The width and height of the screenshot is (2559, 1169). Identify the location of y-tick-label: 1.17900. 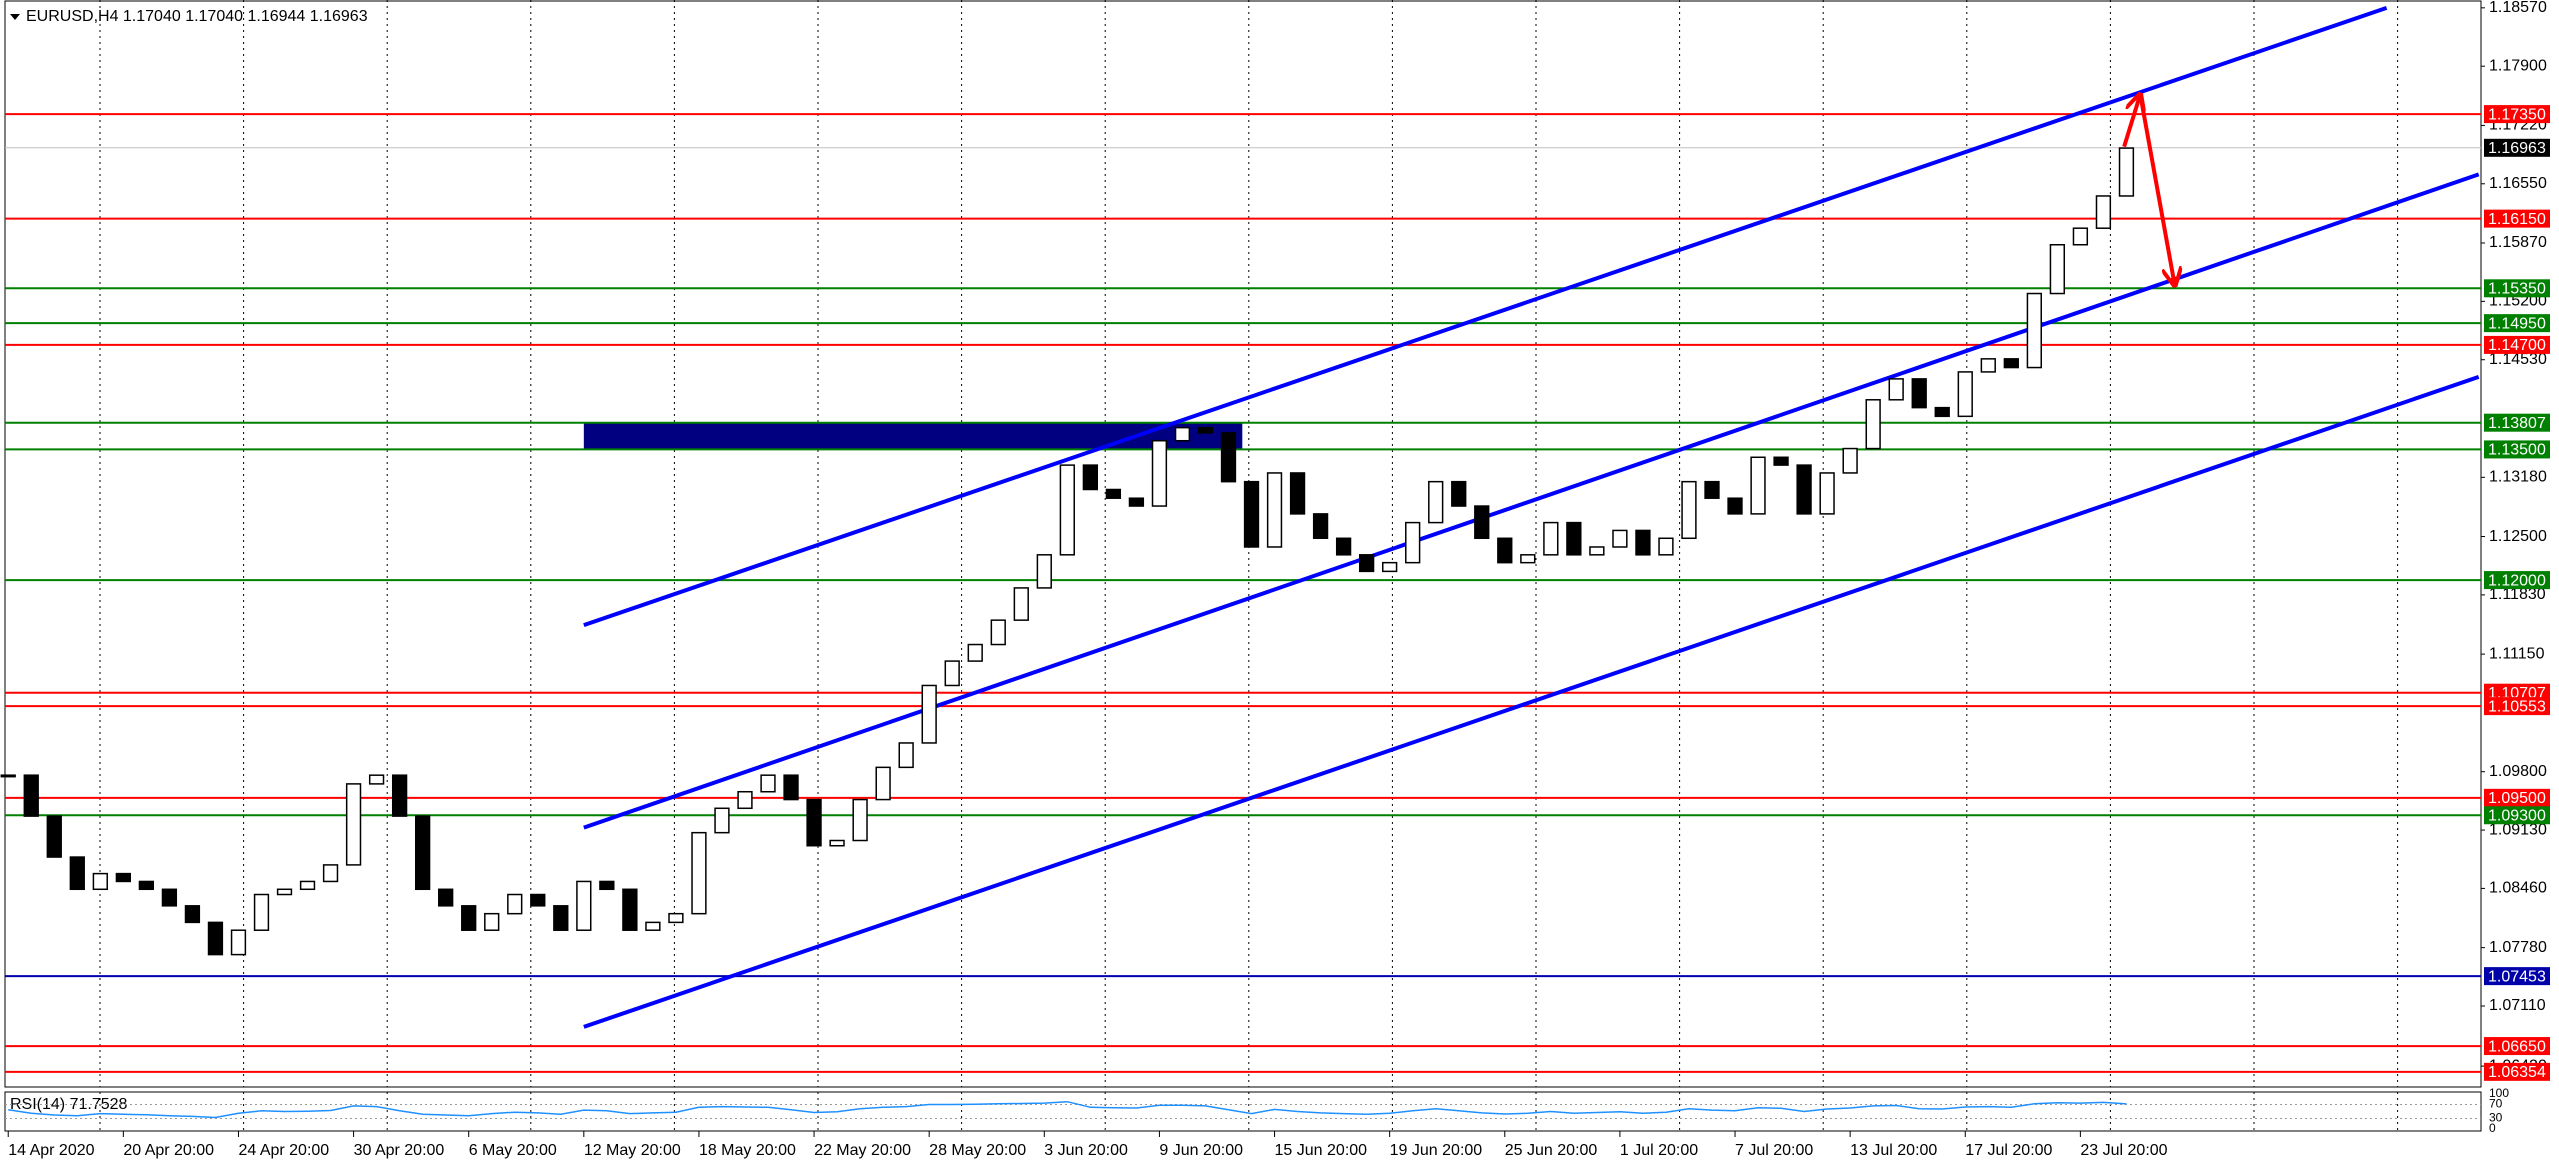
(2518, 65).